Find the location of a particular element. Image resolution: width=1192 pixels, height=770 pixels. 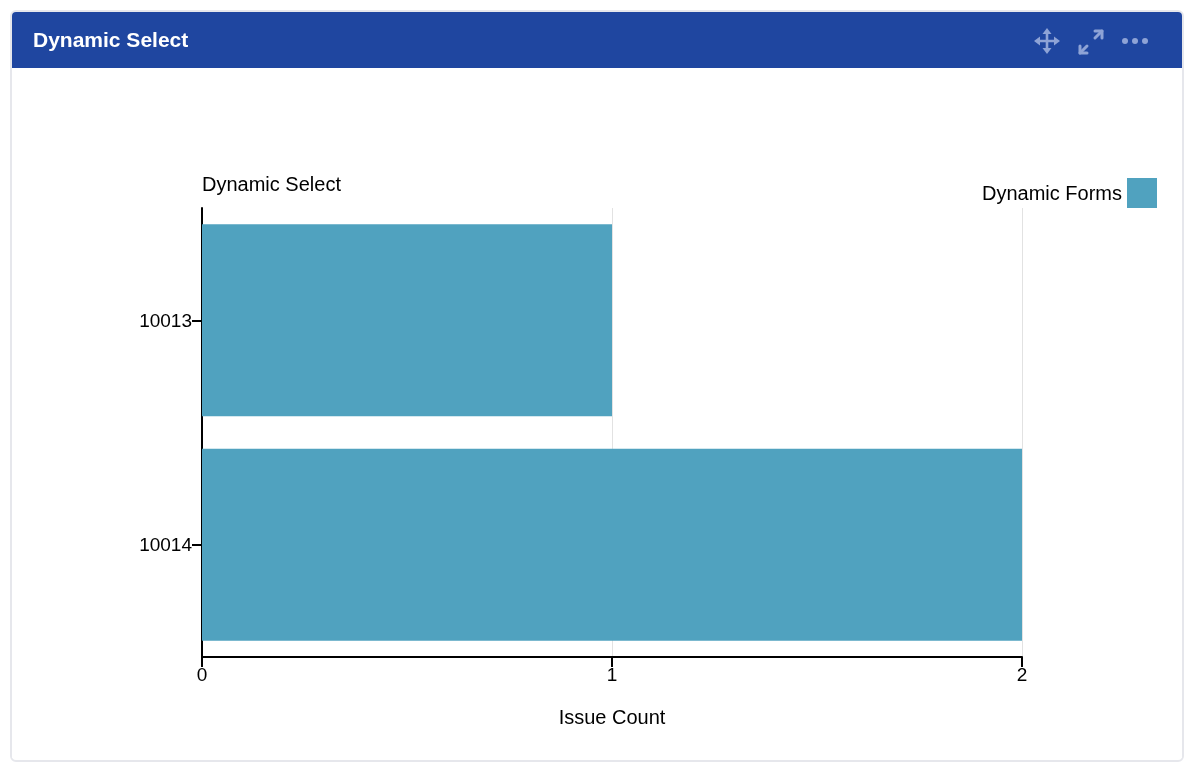

x-tick-label: 1 is located at coordinates (612, 674).